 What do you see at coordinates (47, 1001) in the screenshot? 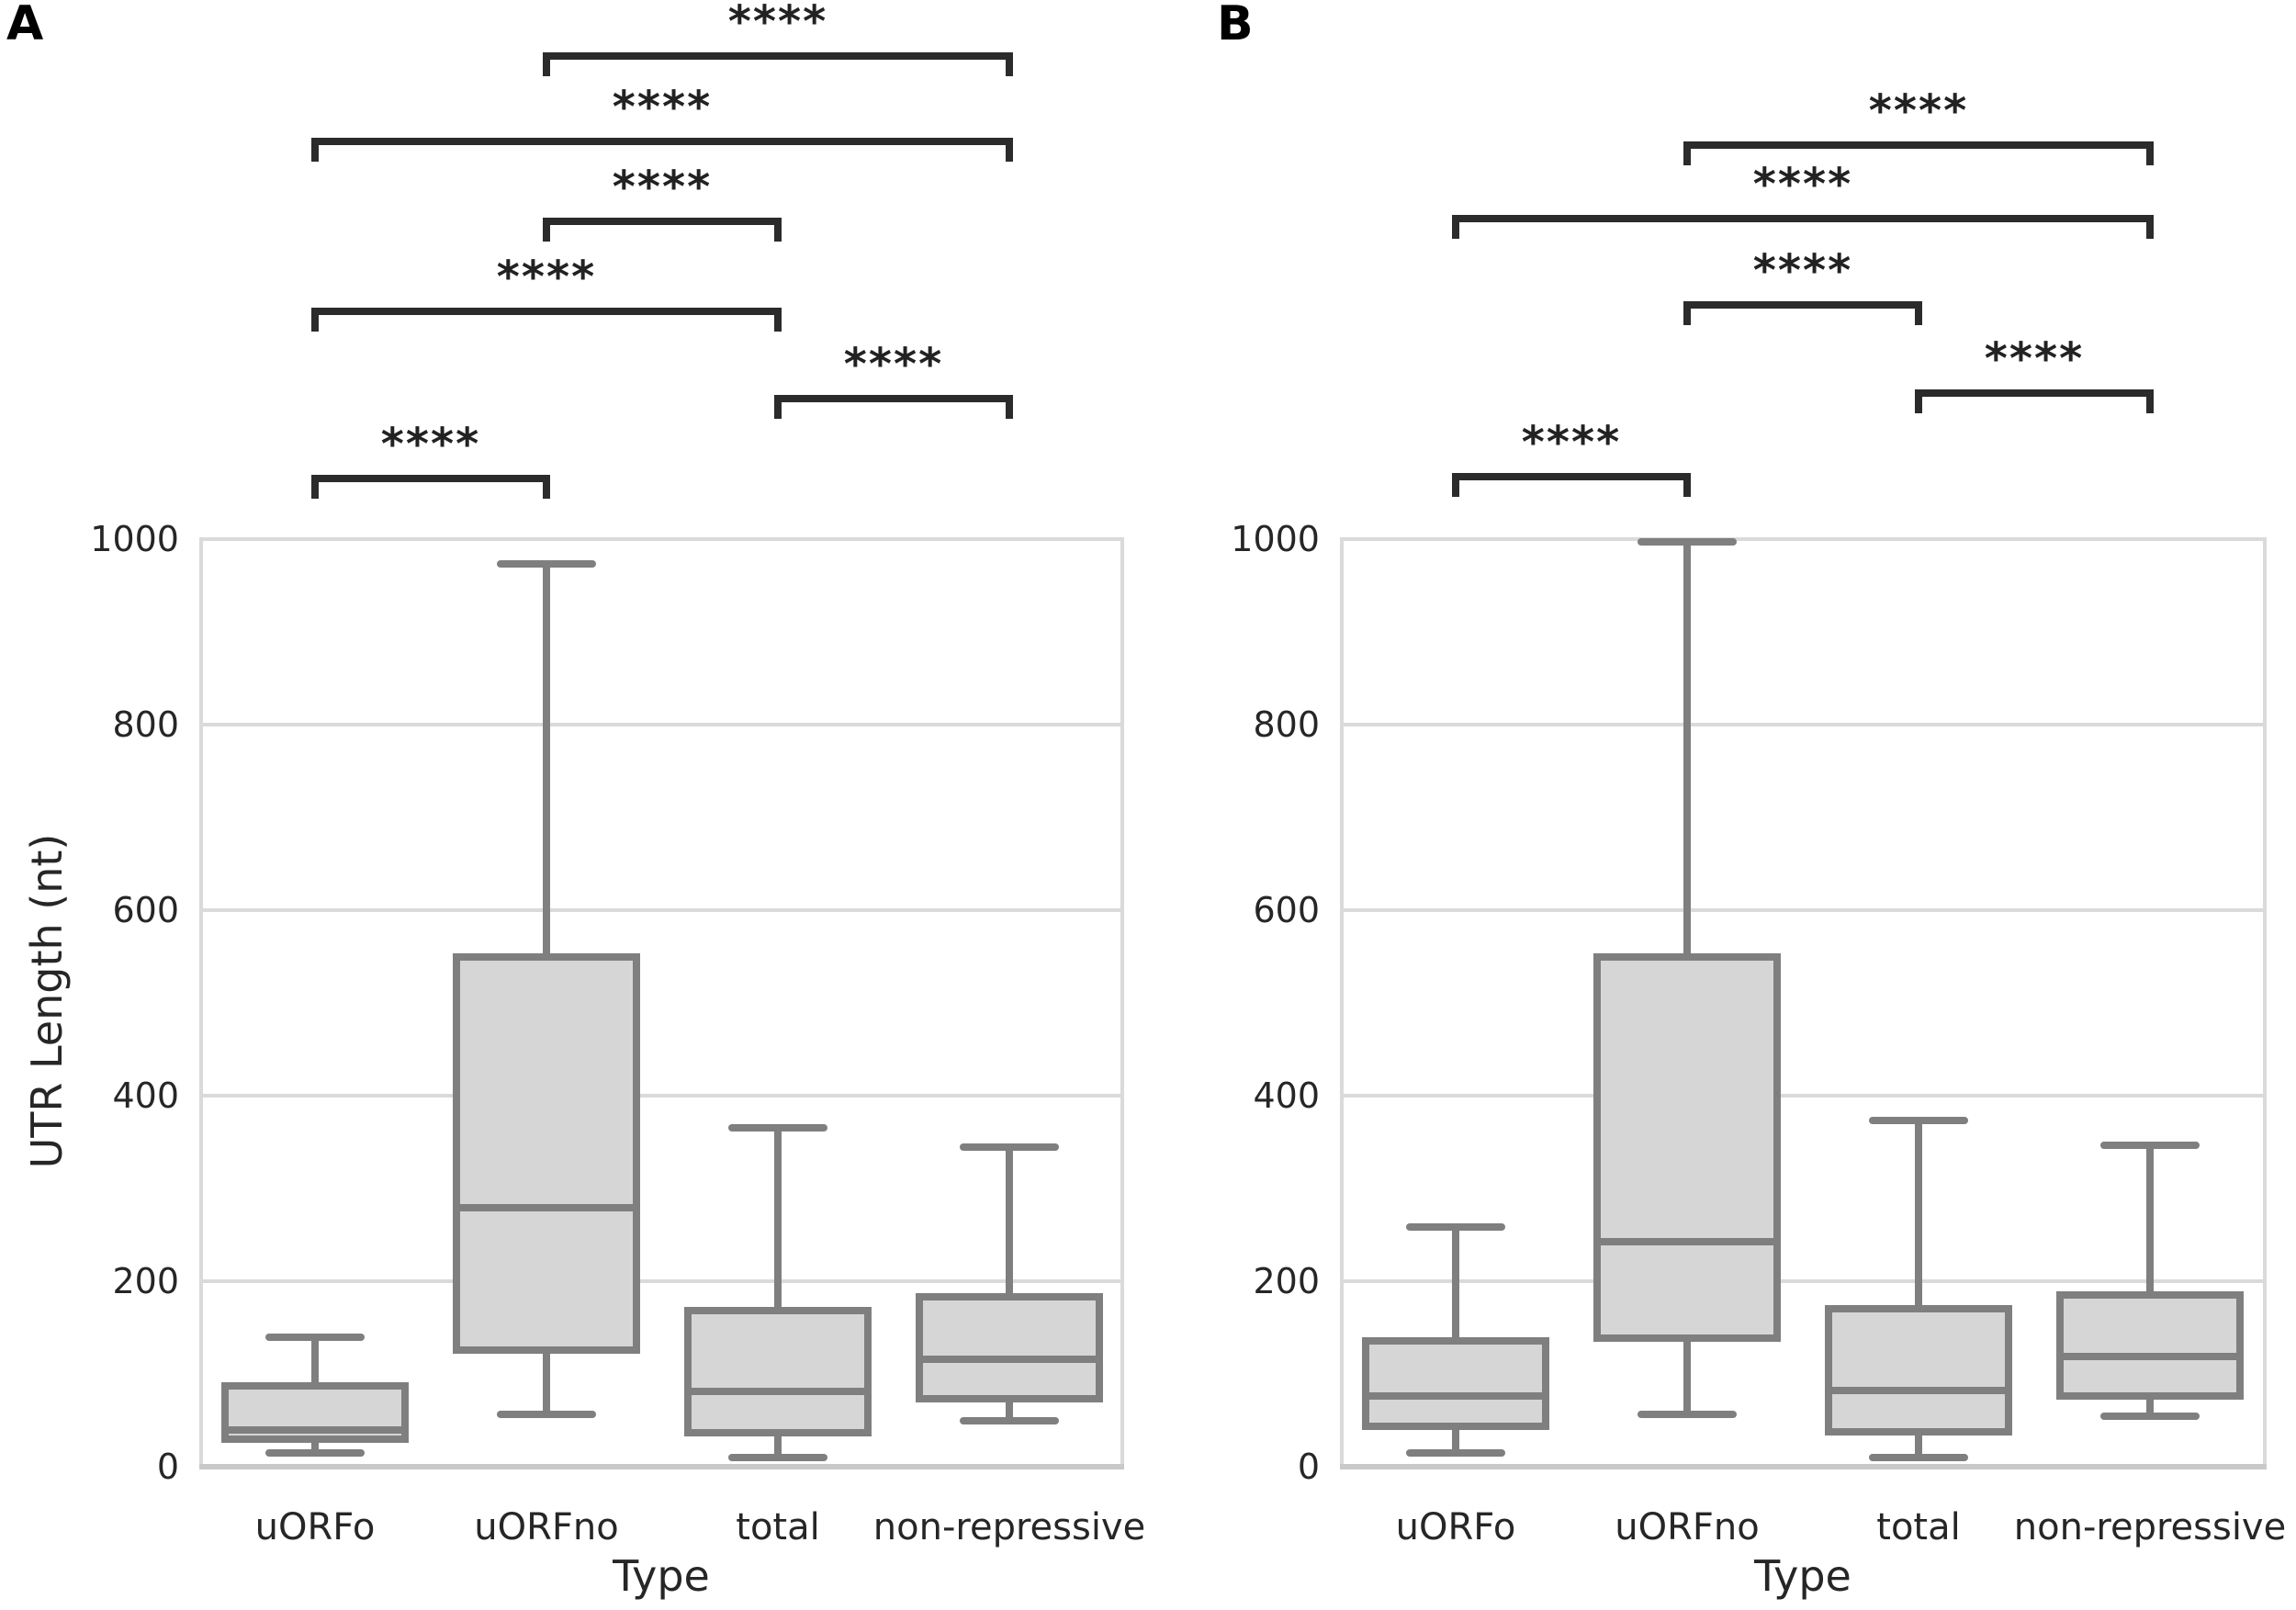
I see `y-axis-title: UTR Length (nt)` at bounding box center [47, 1001].